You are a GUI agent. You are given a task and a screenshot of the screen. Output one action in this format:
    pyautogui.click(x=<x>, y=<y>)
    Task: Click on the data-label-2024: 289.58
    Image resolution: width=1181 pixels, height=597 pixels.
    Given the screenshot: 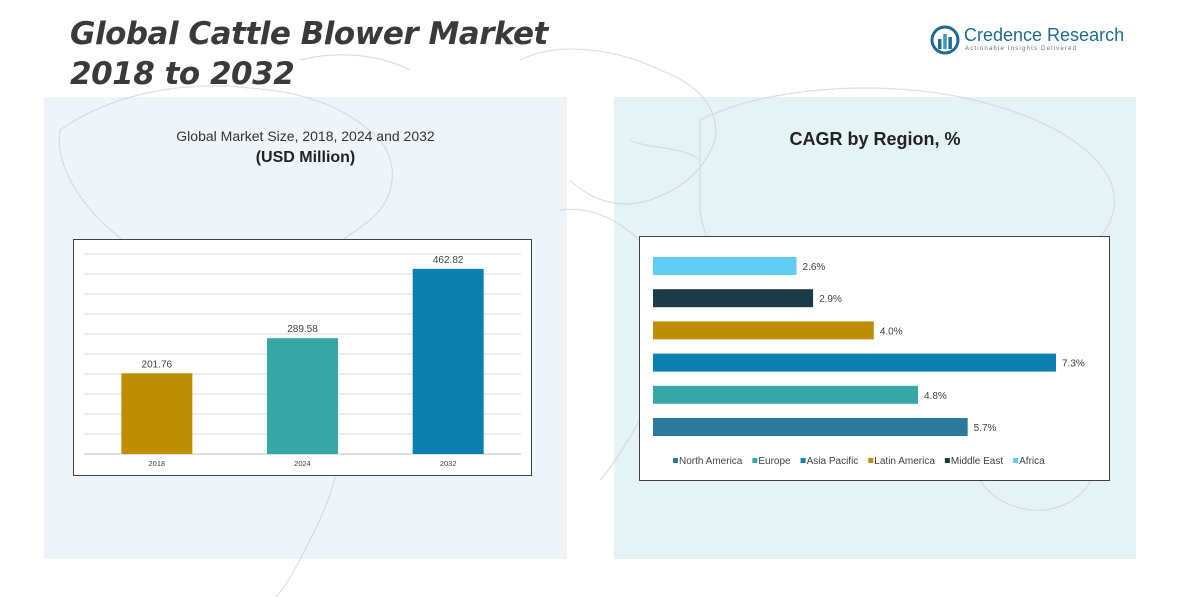 What is the action you would take?
    pyautogui.click(x=302, y=329)
    